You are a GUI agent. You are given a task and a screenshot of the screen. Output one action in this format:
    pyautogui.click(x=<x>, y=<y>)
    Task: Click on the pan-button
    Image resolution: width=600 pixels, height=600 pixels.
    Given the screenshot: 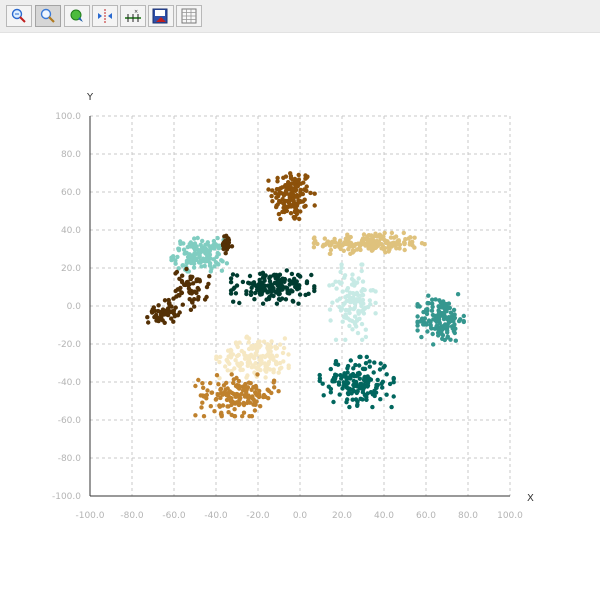 What is the action you would take?
    pyautogui.click(x=77, y=16)
    